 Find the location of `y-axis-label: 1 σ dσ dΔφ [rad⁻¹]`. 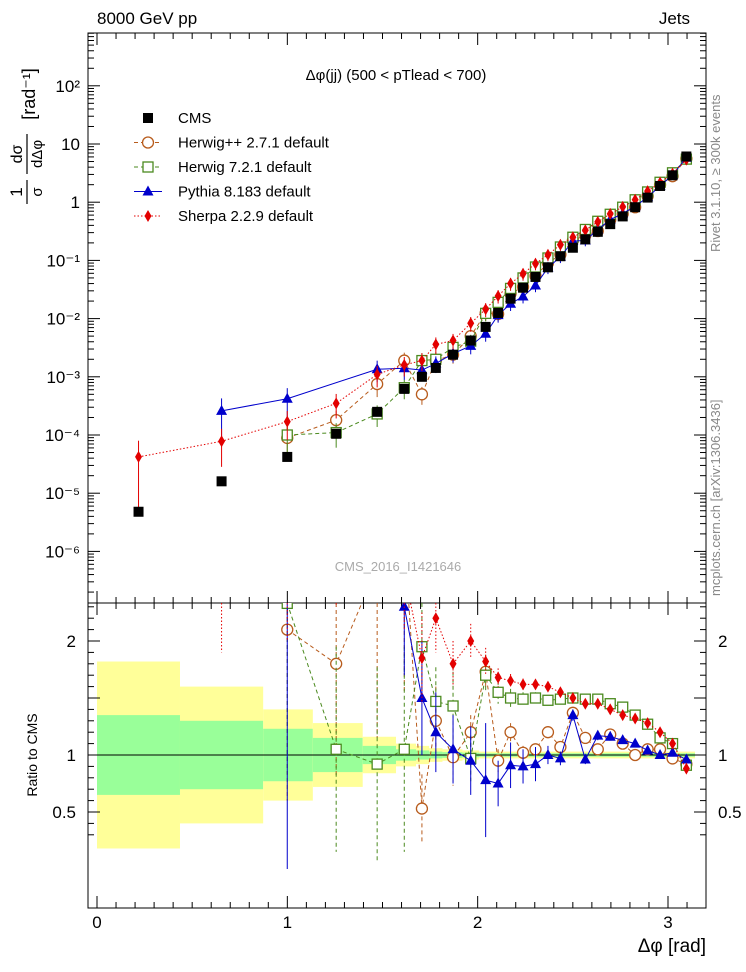

y-axis-label: 1 σ dσ dΔφ [rad⁻¹] is located at coordinates (26, 136).